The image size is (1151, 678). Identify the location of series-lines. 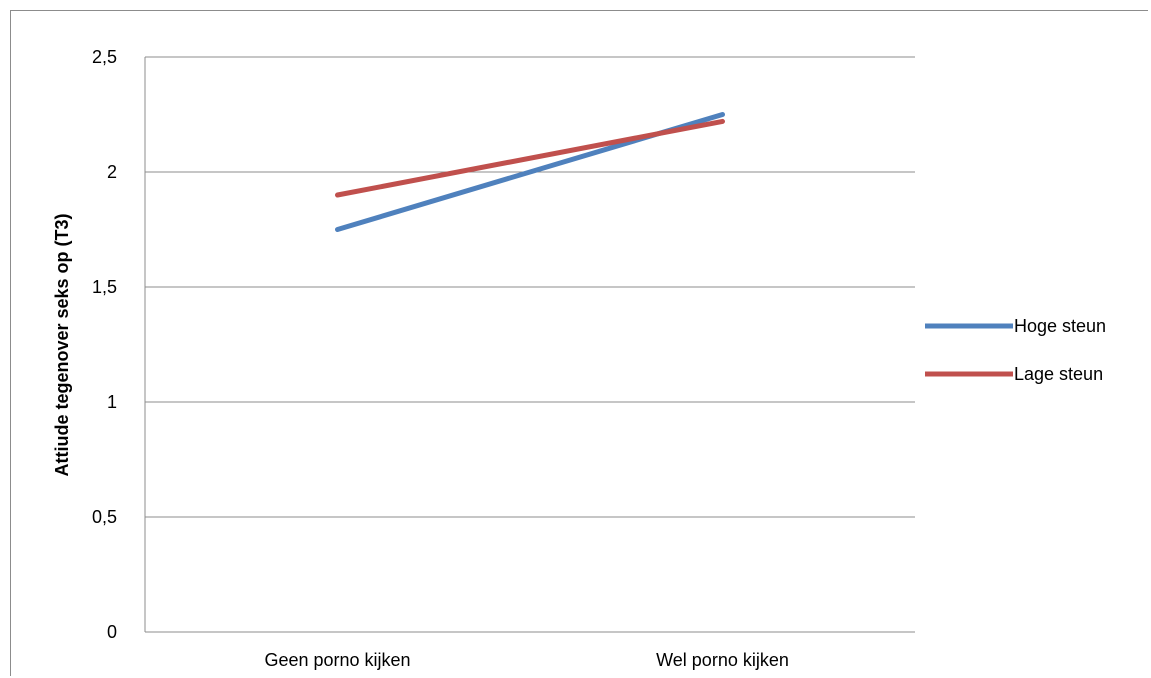
(530, 172).